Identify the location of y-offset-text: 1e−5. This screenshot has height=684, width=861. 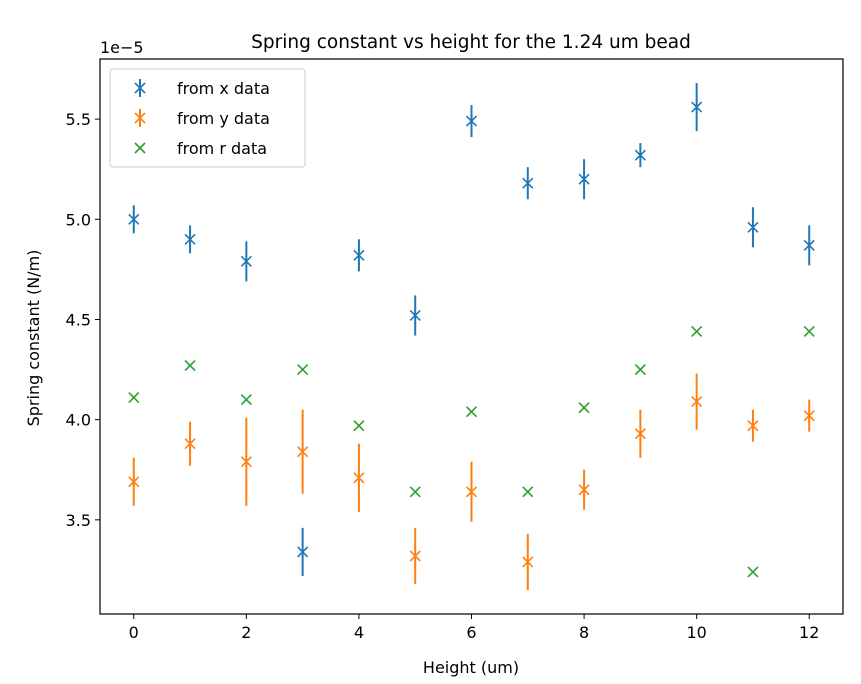
(122, 47).